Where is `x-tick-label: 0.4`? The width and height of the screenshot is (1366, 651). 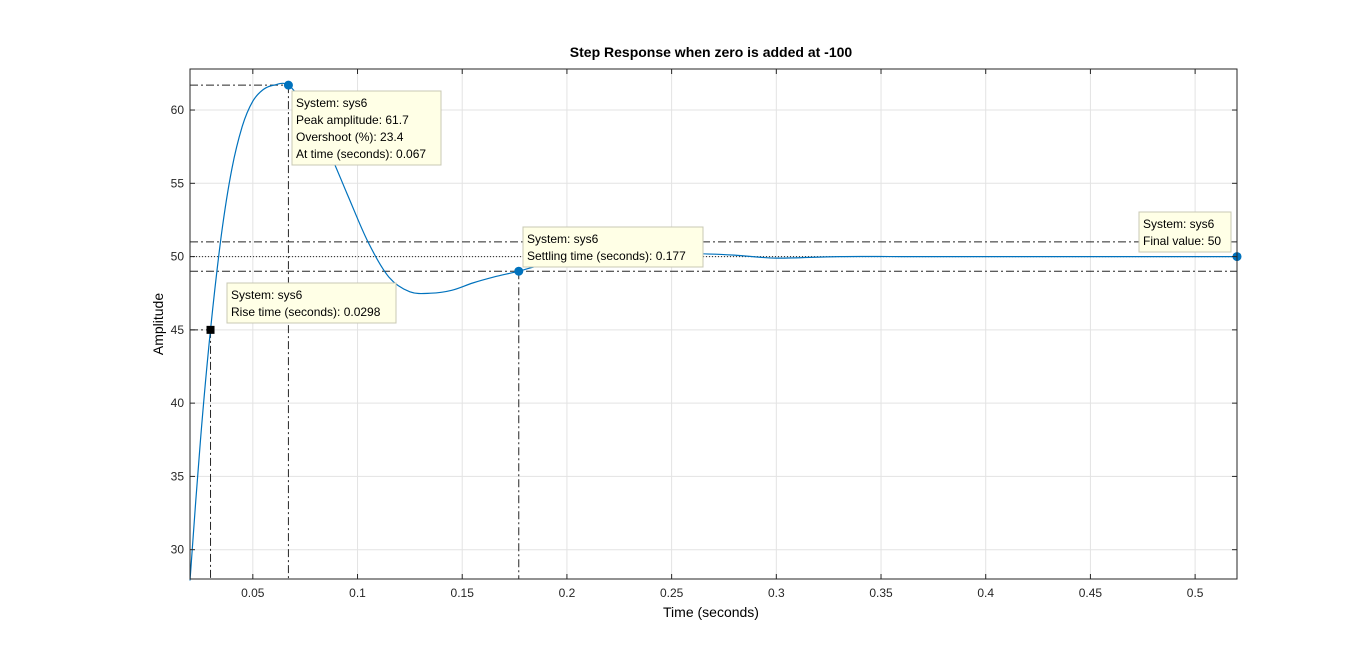 x-tick-label: 0.4 is located at coordinates (985, 593).